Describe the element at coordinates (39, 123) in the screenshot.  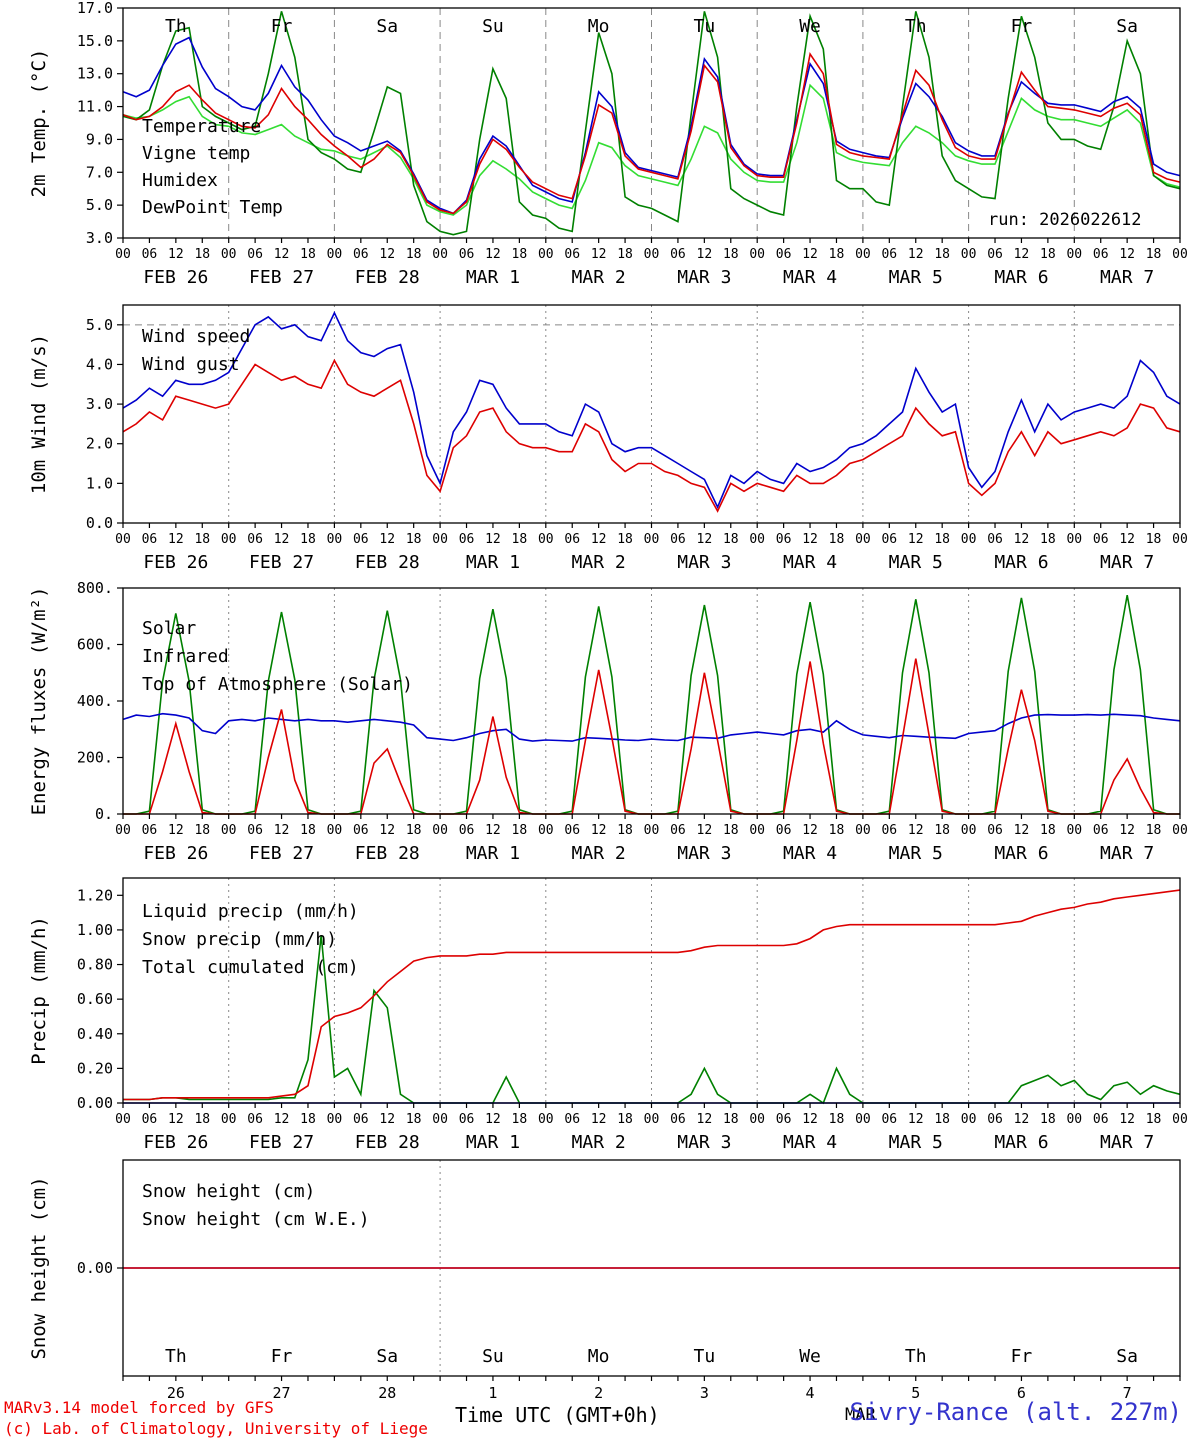
I see `axis-title: 2m Temp. (°C)` at that location.